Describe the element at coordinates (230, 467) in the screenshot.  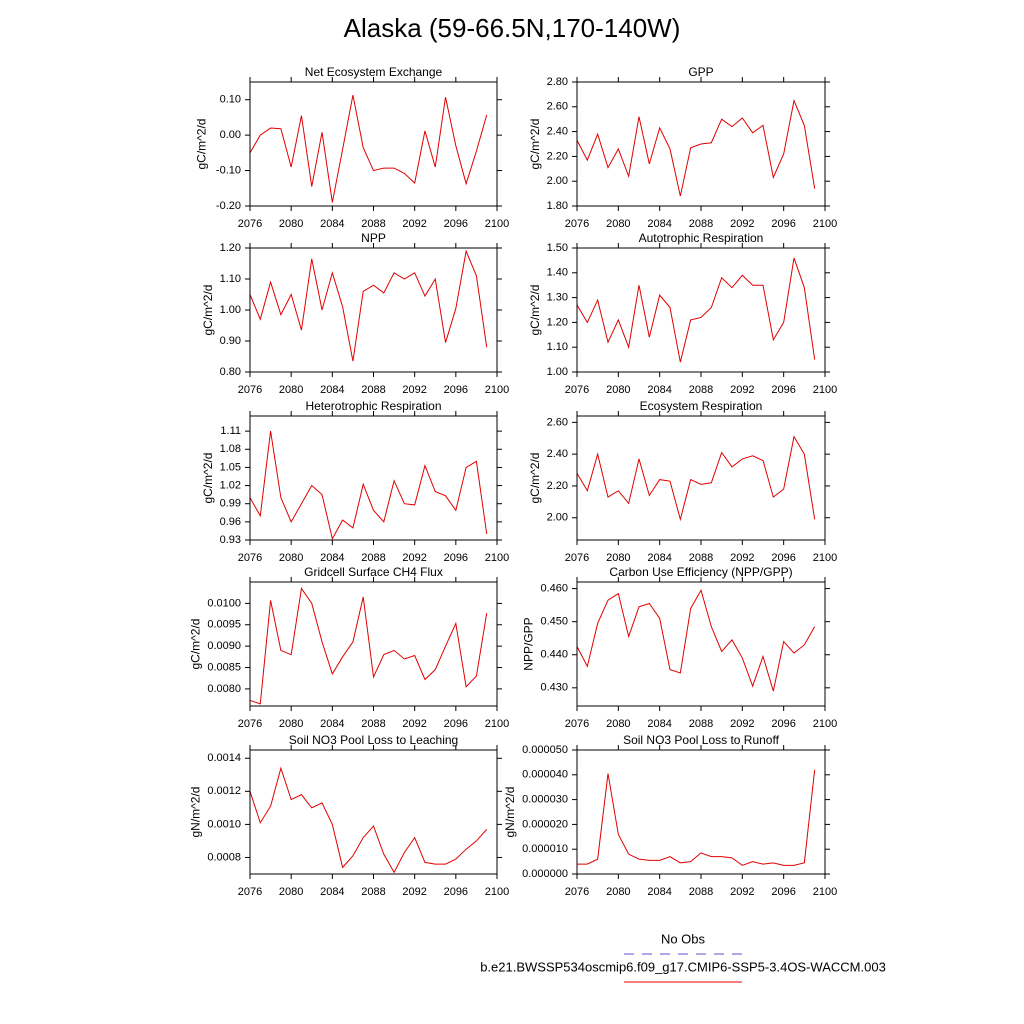
I see `y-tick-label: 1.05` at that location.